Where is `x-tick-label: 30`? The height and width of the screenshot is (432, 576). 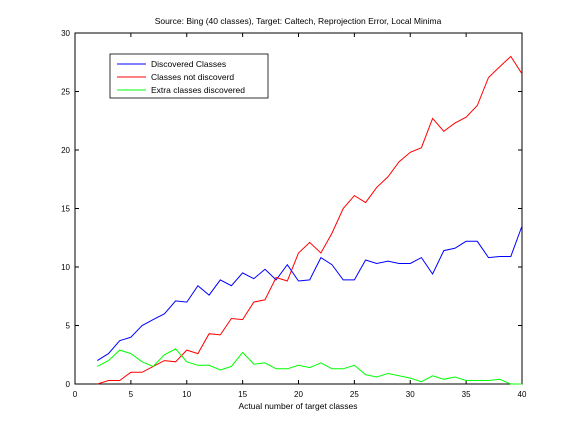 x-tick-label: 30 is located at coordinates (410, 394).